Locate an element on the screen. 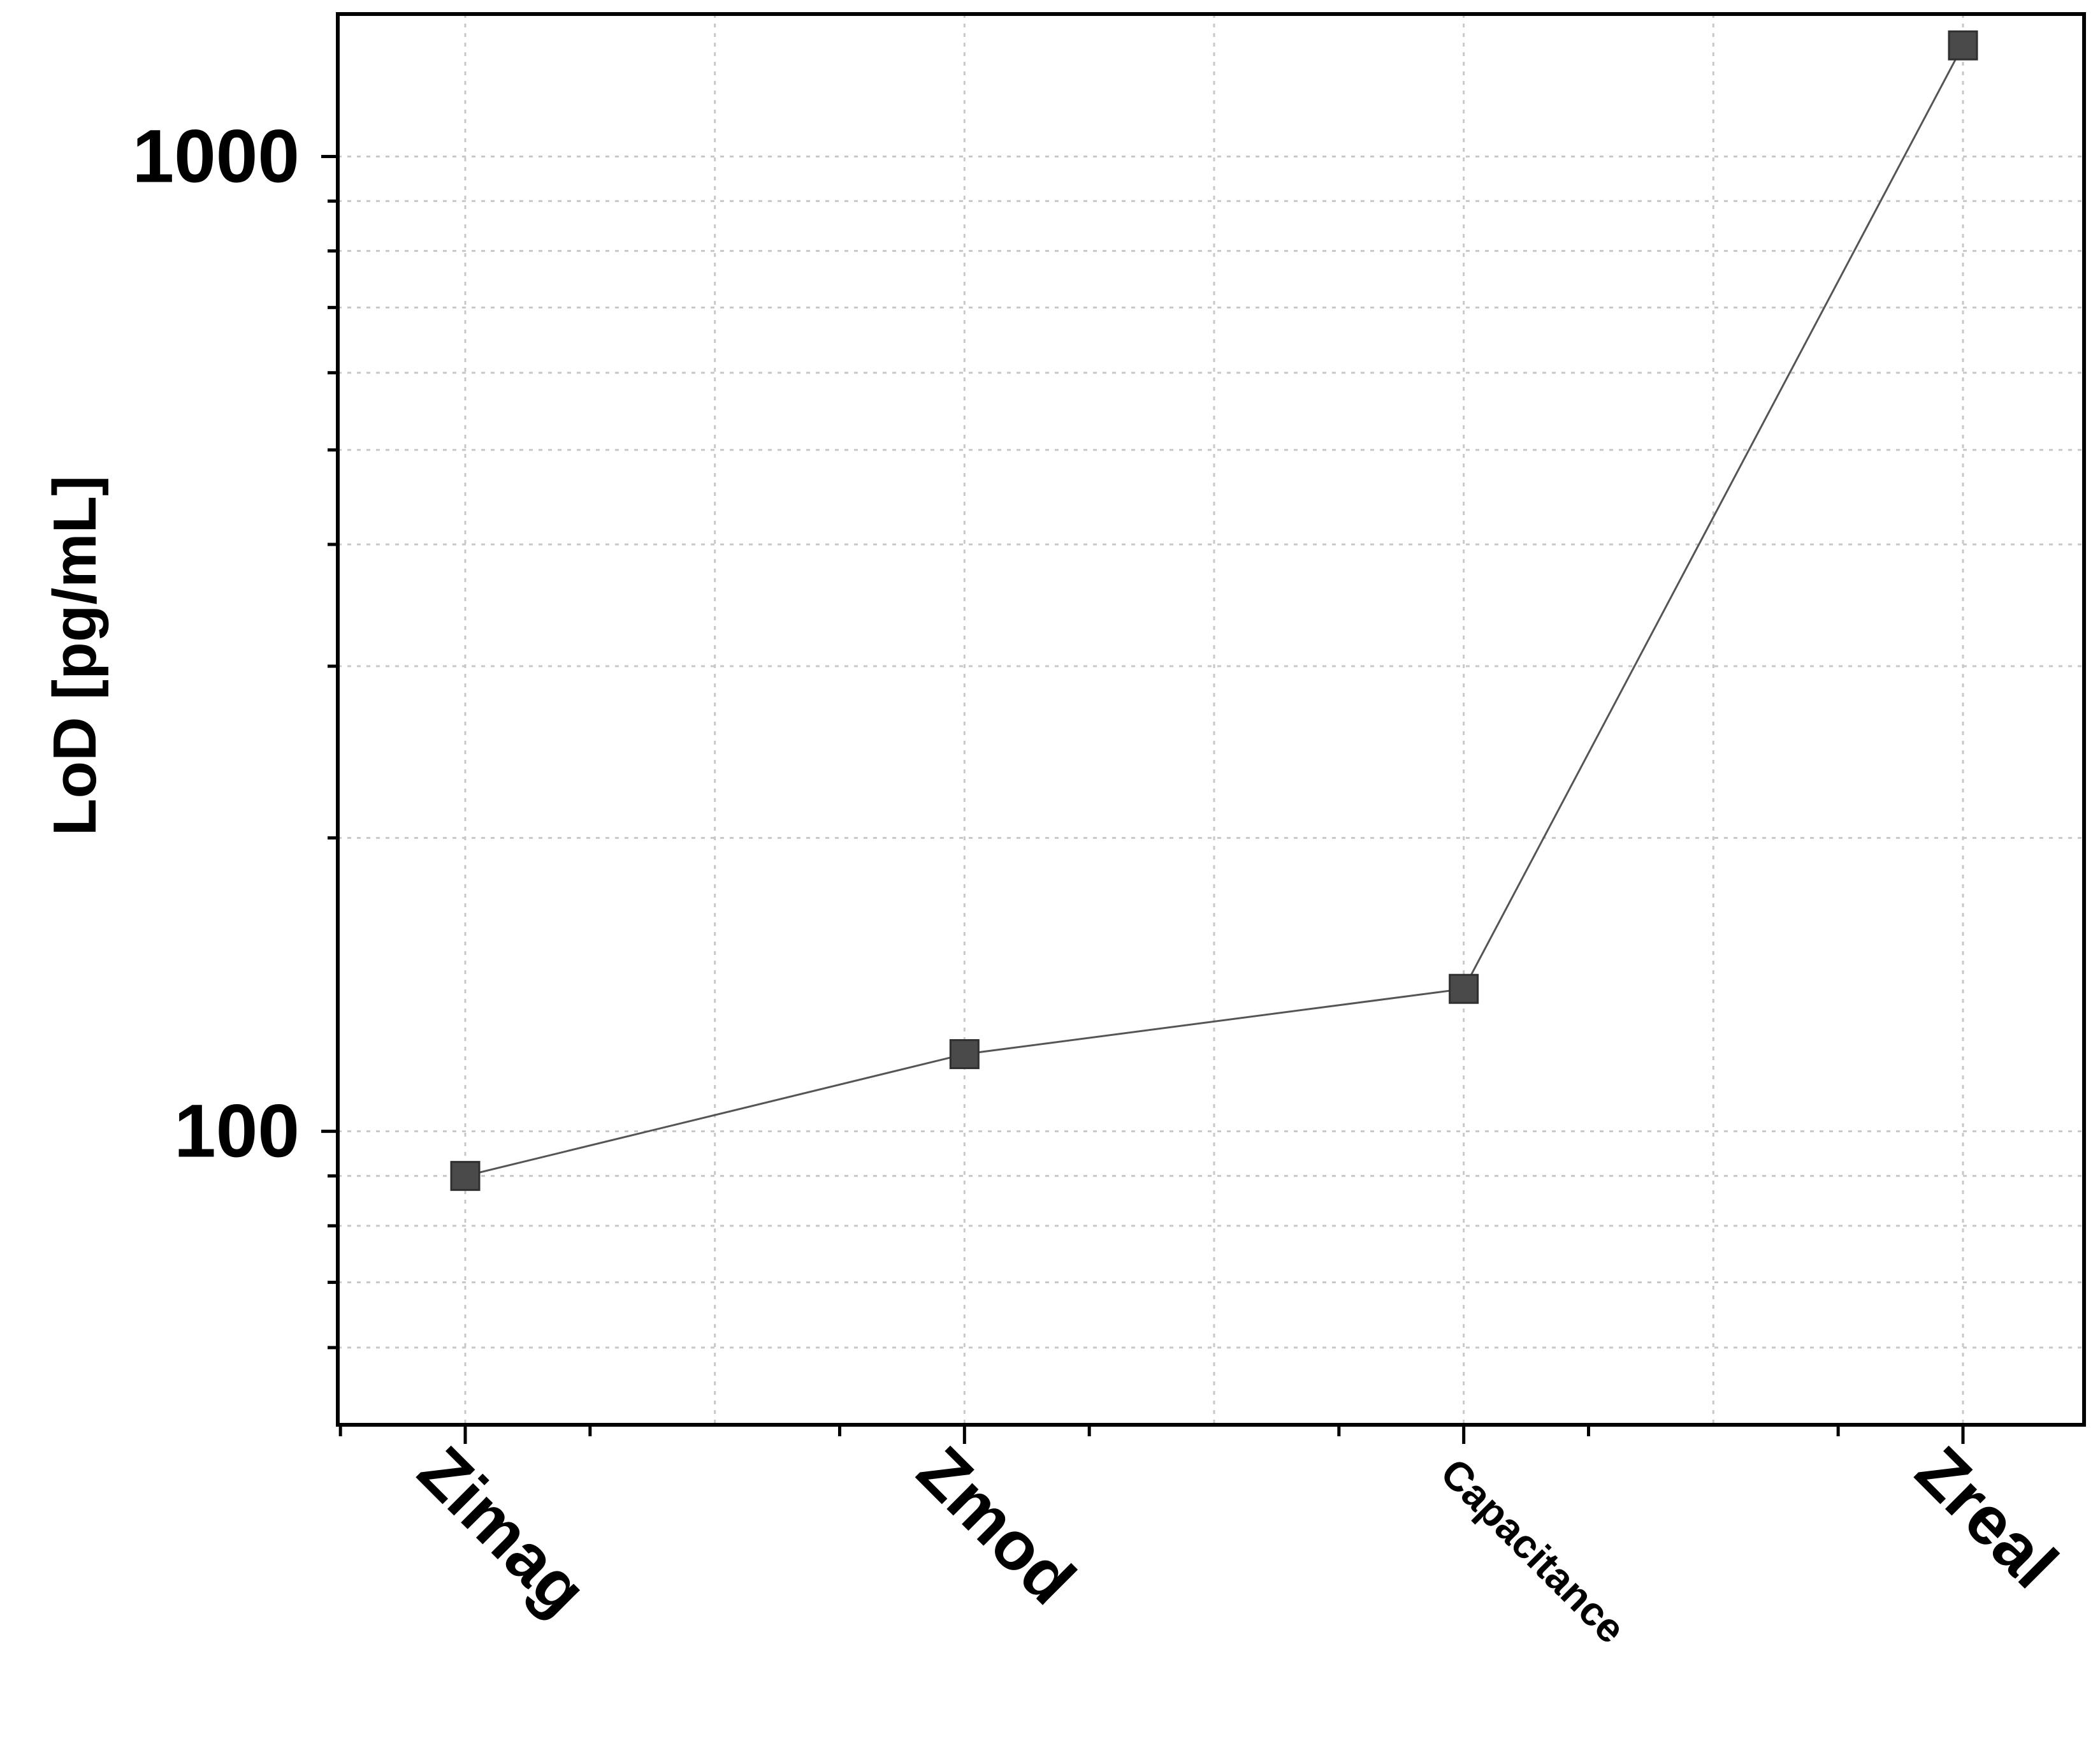 The width and height of the screenshot is (2100, 1748). data-point-capacitance is located at coordinates (1464, 988).